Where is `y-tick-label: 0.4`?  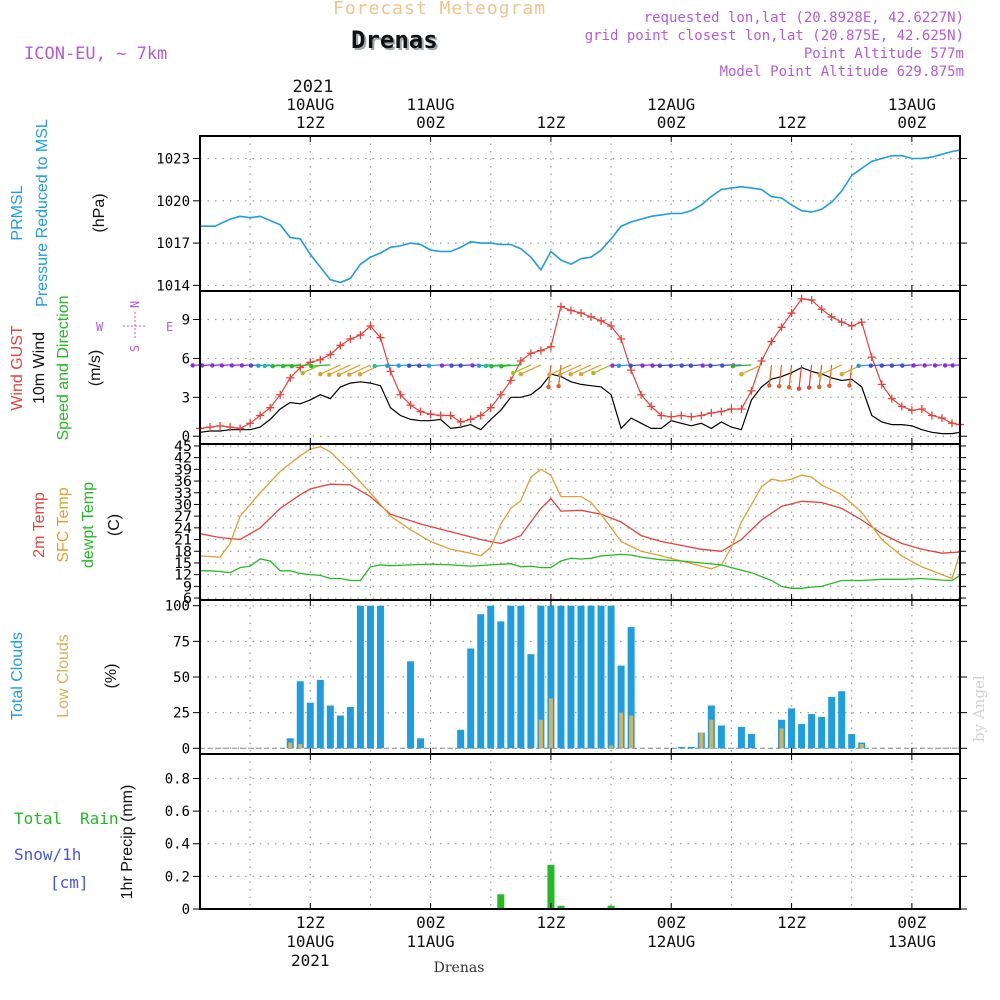
y-tick-label: 0.4 is located at coordinates (177, 845).